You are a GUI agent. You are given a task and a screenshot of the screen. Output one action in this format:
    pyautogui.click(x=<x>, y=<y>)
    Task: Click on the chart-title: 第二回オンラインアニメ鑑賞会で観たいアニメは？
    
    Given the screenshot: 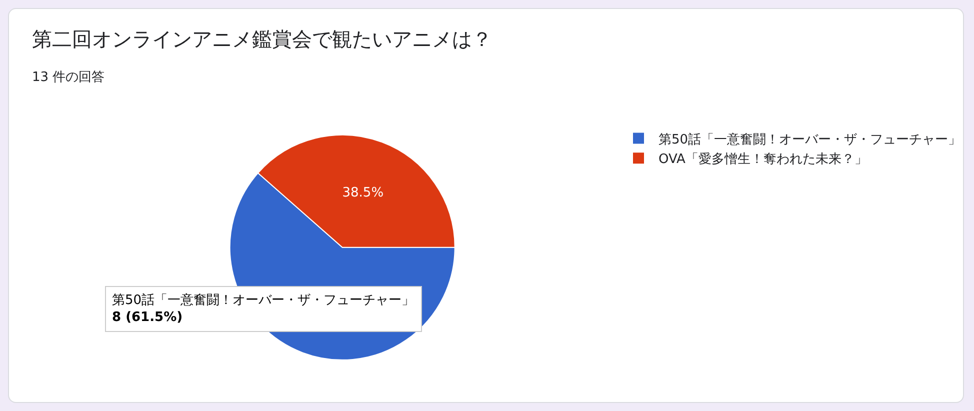 What is the action you would take?
    pyautogui.click(x=262, y=39)
    